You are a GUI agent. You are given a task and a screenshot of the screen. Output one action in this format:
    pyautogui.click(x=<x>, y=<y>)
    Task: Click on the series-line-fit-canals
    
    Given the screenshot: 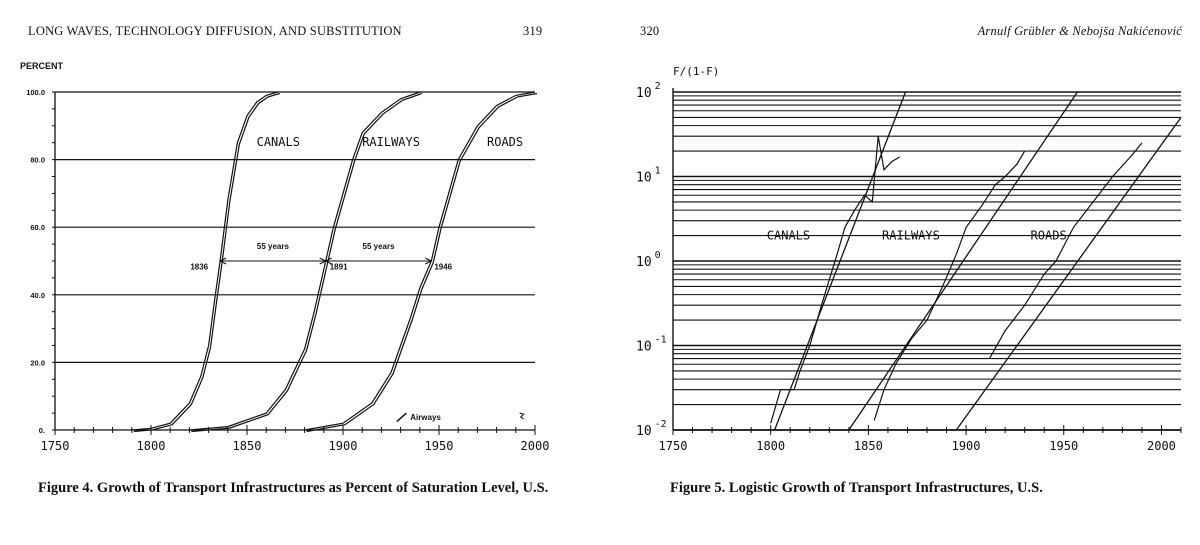 What is the action you would take?
    pyautogui.click(x=206, y=262)
    